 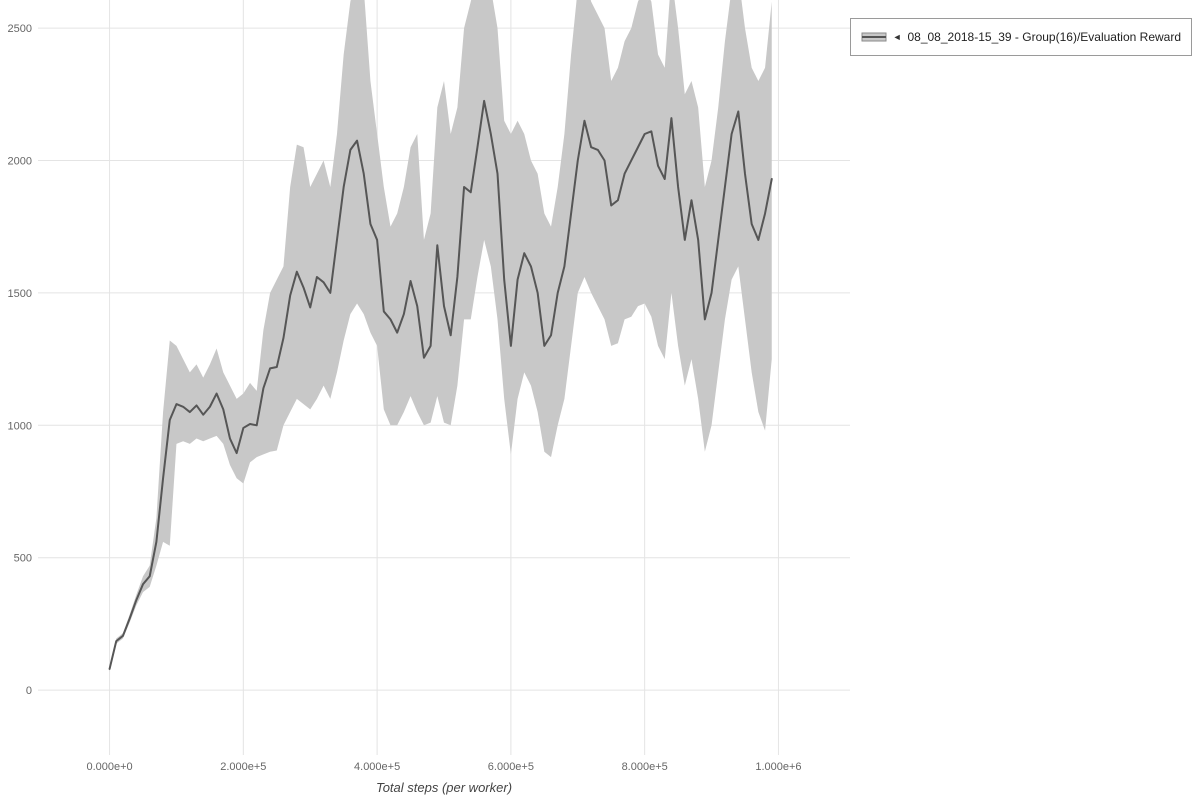 What do you see at coordinates (377, 767) in the screenshot?
I see `svg-text: 4.000e+5` at bounding box center [377, 767].